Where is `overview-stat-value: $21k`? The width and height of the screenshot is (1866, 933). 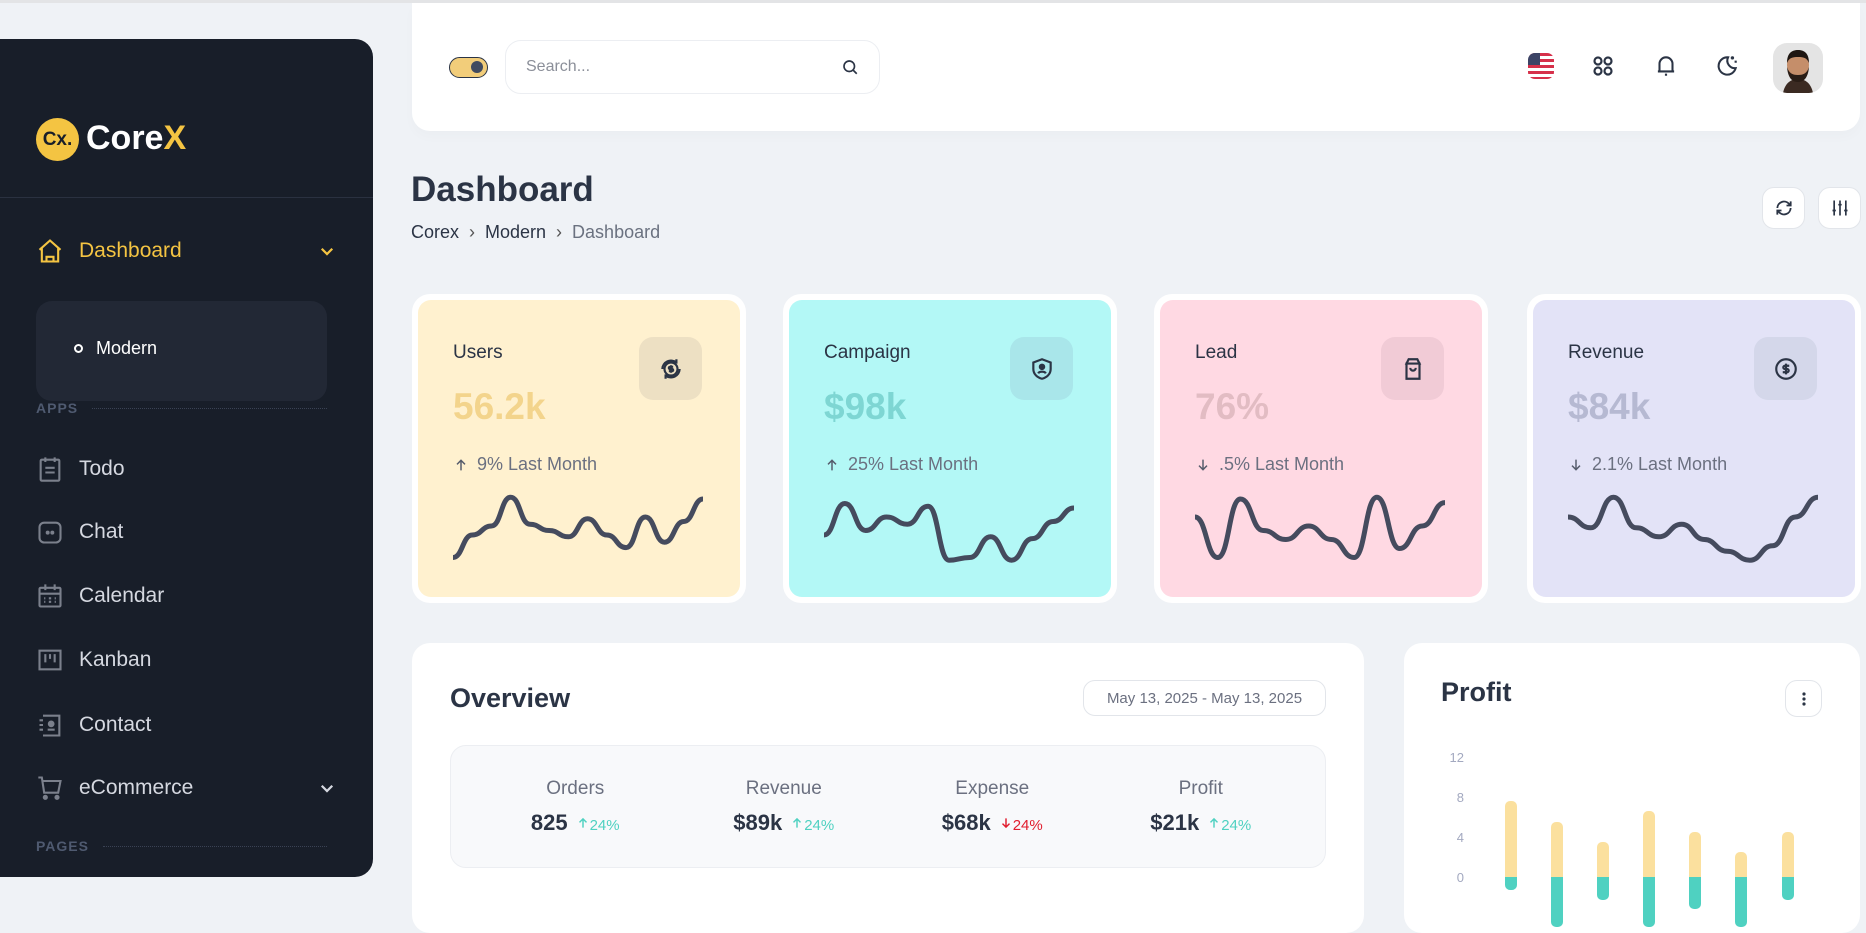 overview-stat-value: $21k is located at coordinates (1175, 822).